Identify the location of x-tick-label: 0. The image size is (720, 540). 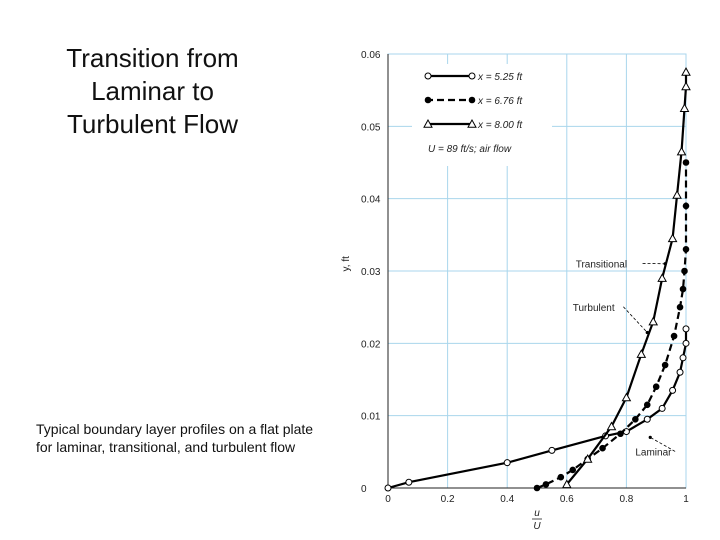
(388, 499).